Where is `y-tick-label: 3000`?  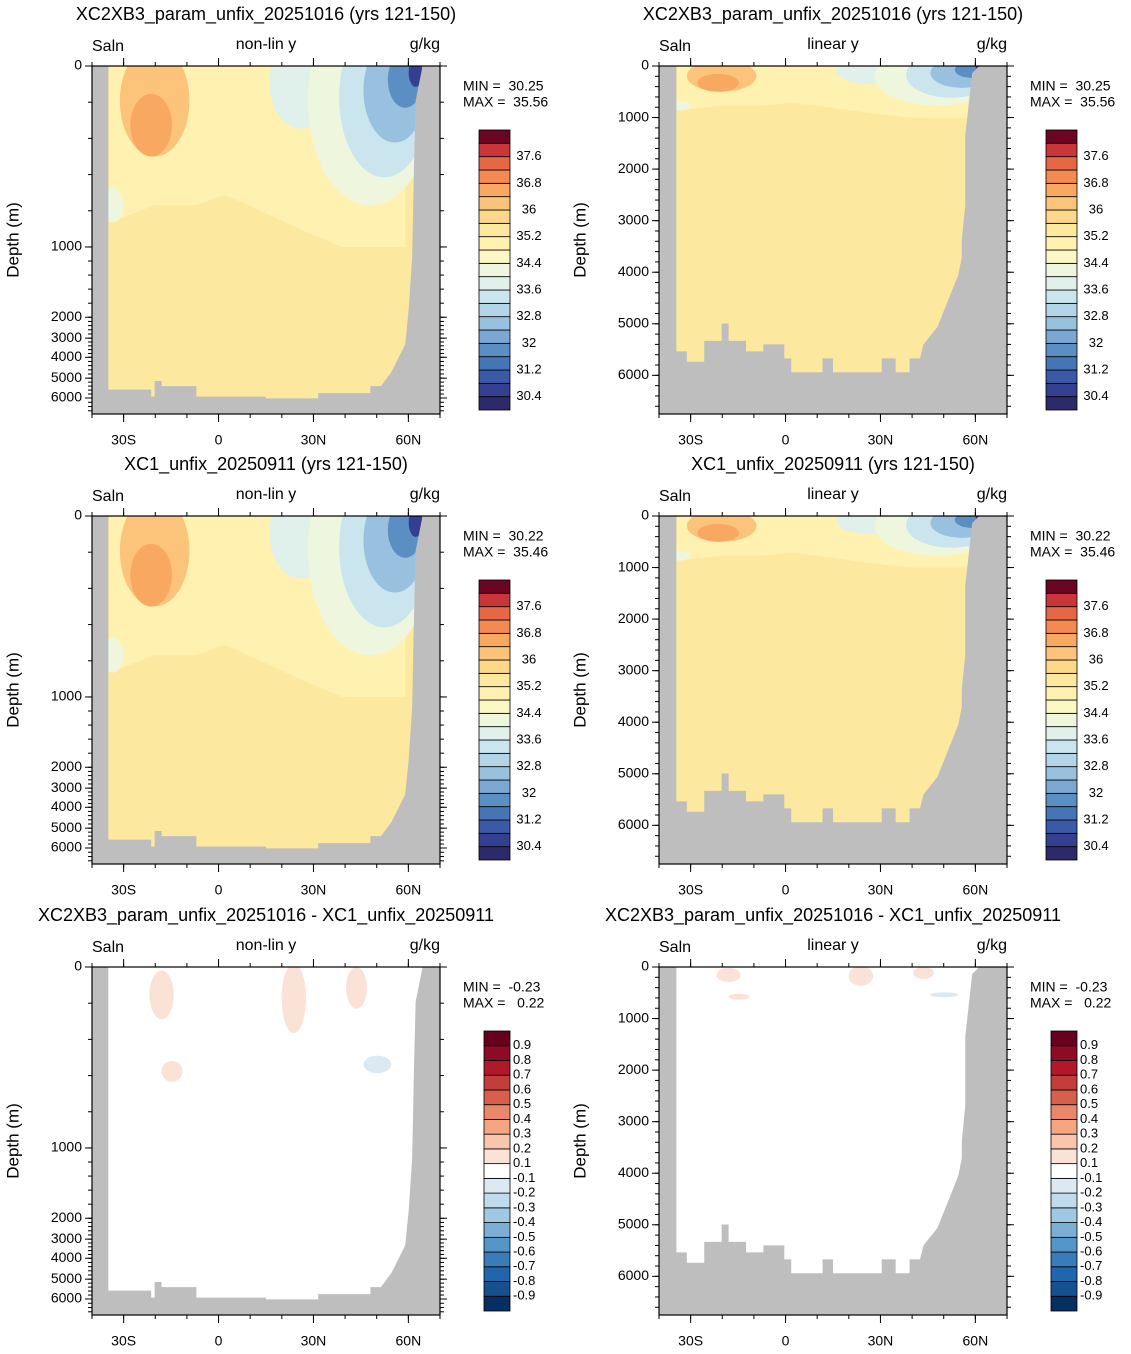 y-tick-label: 3000 is located at coordinates (633, 1120).